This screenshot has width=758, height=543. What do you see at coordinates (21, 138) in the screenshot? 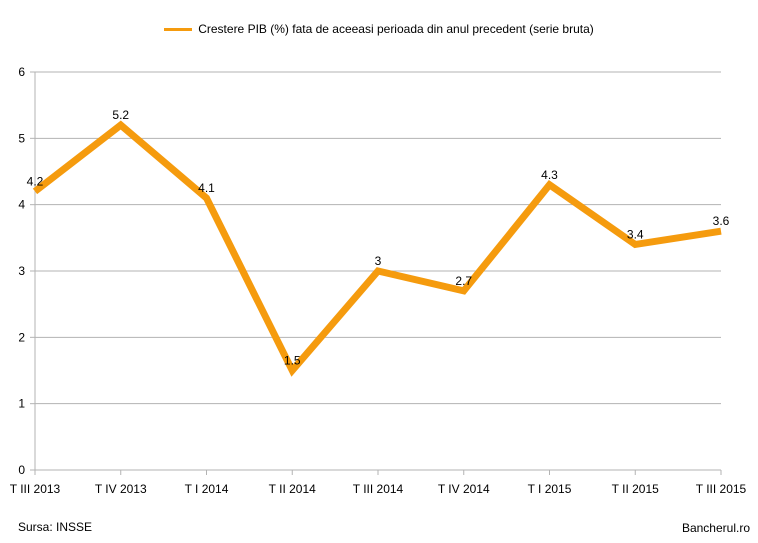
I see `y-tick-label: 5` at bounding box center [21, 138].